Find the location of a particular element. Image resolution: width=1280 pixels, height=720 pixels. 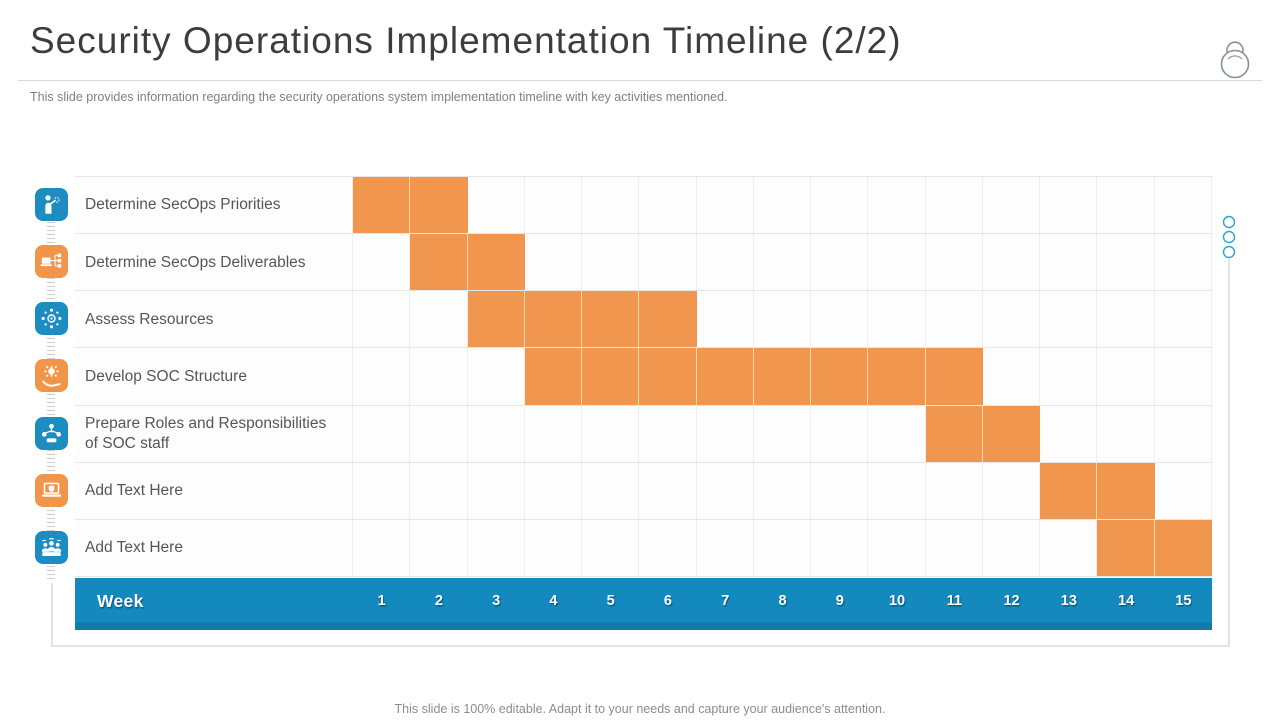

week-number: 11 is located at coordinates (954, 601).